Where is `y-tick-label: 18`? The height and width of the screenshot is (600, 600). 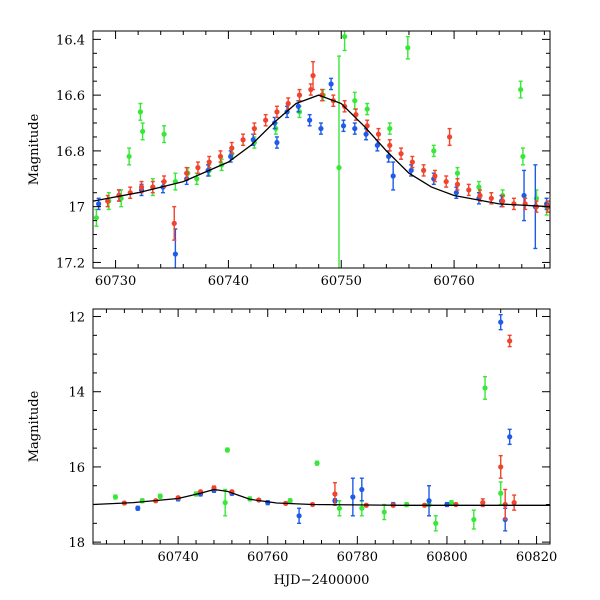 y-tick-label: 18 is located at coordinates (76, 543).